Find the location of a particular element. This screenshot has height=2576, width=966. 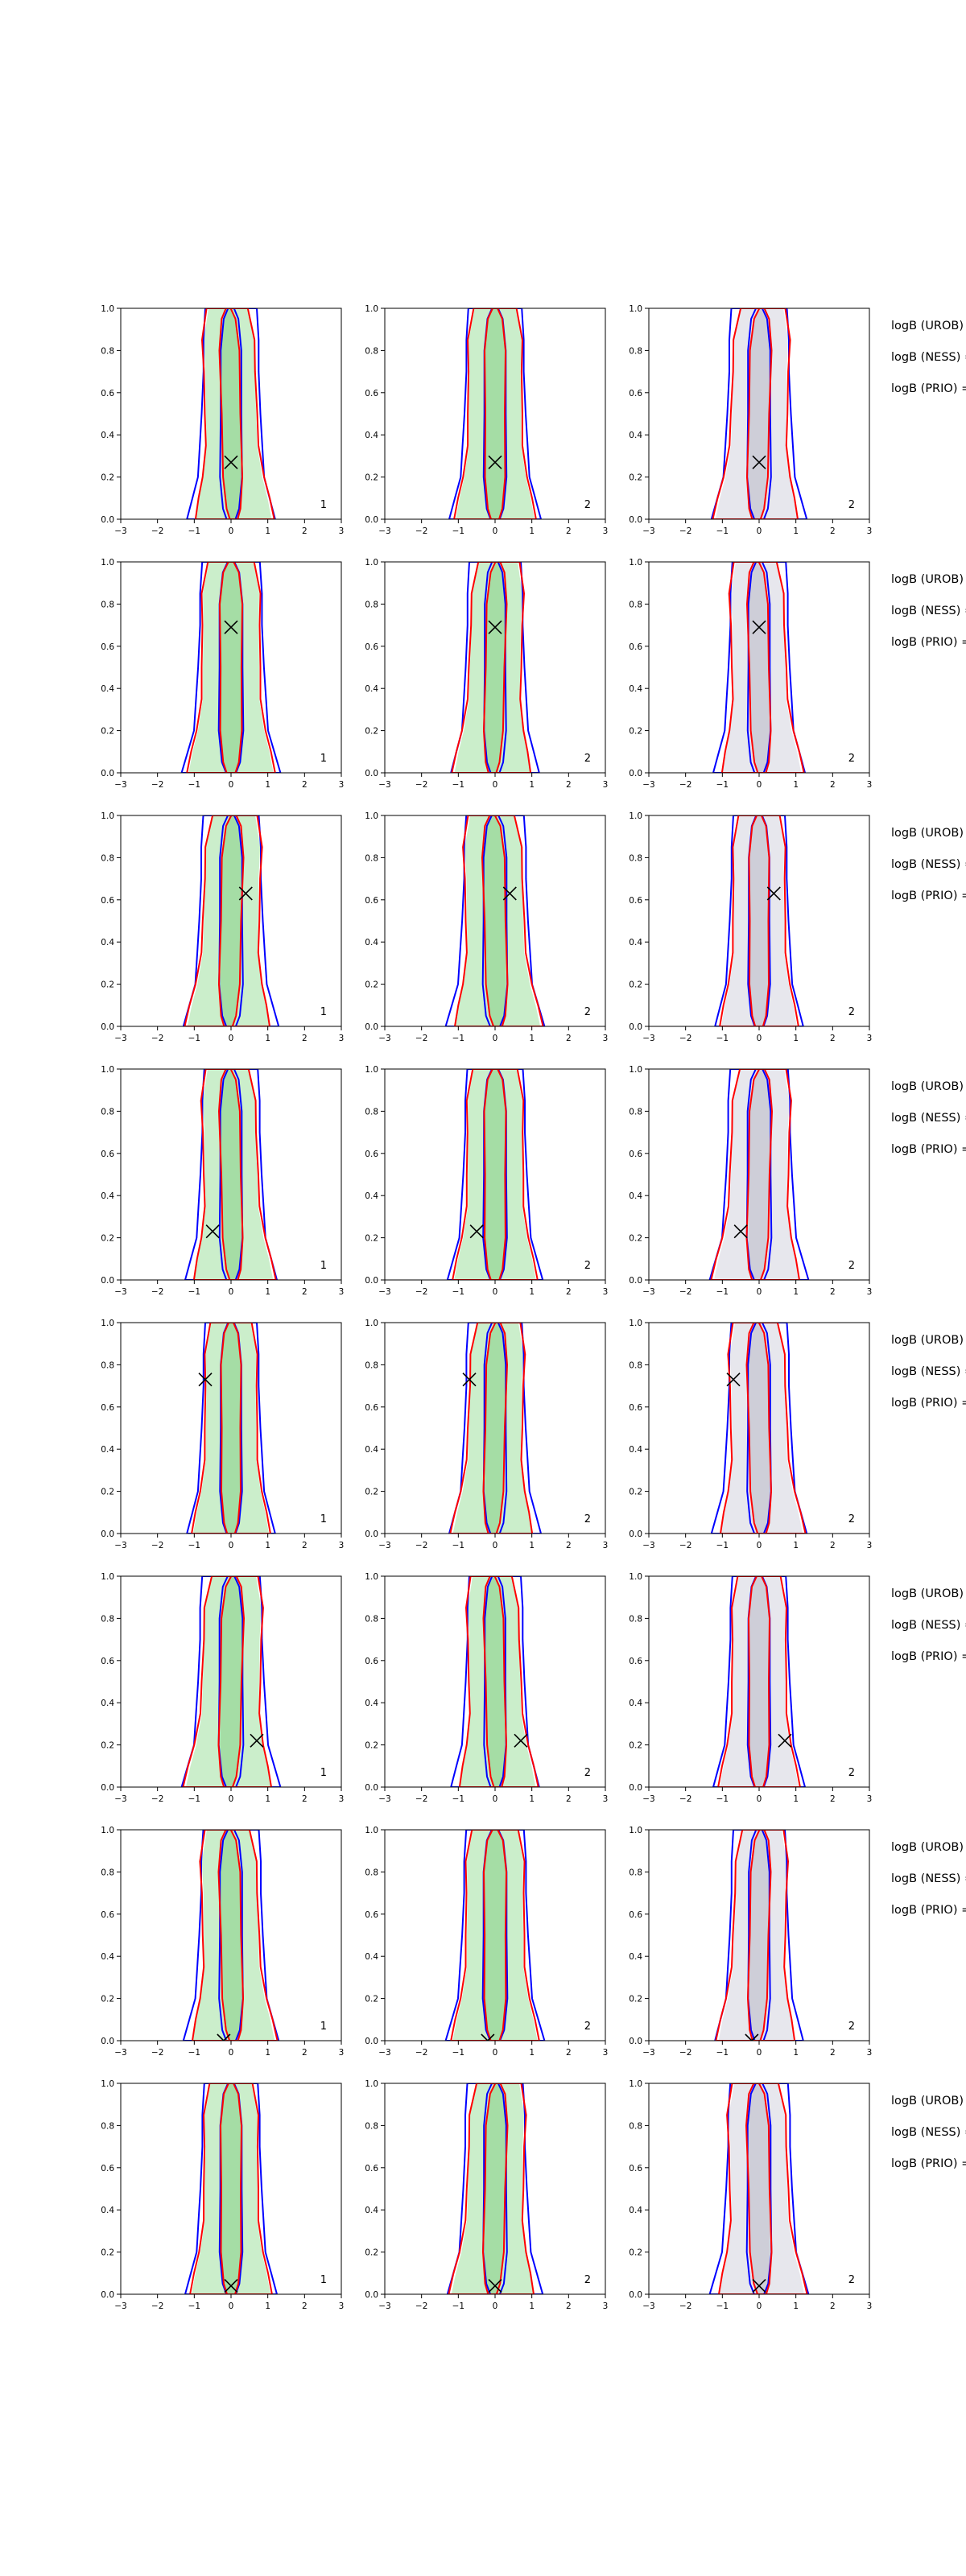

panel-r1-c2: −3 −2 −1 0 1 2 3 0.0 0.2 0.4 0.6 0.8 1.0 2 is located at coordinates (486, 420).